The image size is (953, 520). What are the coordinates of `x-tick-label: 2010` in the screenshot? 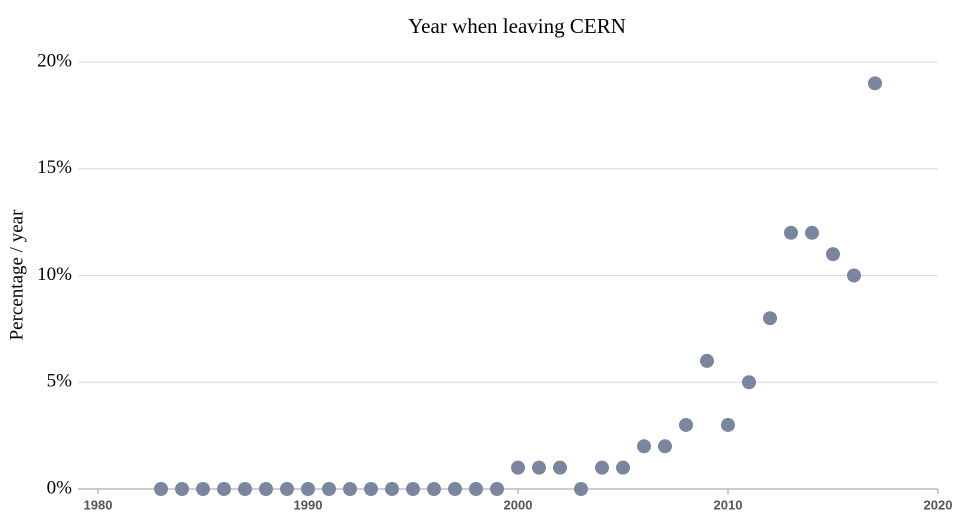 It's located at (728, 504).